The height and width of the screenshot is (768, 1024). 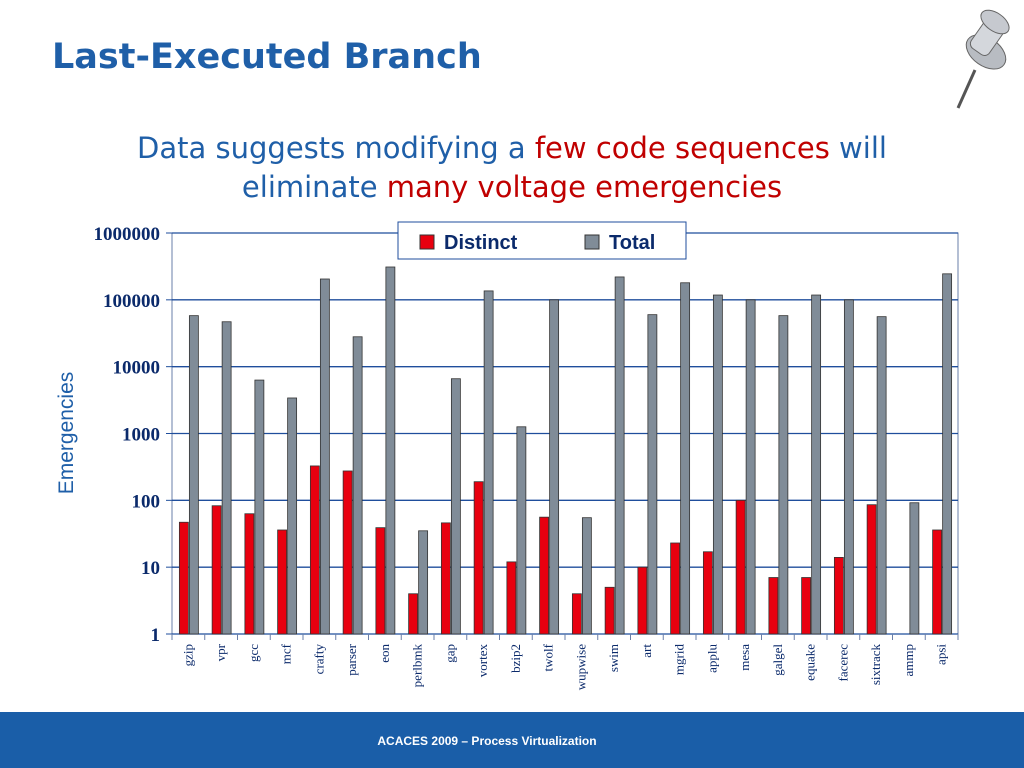 What do you see at coordinates (858, 148) in the screenshot?
I see `subtitle-segment: will` at bounding box center [858, 148].